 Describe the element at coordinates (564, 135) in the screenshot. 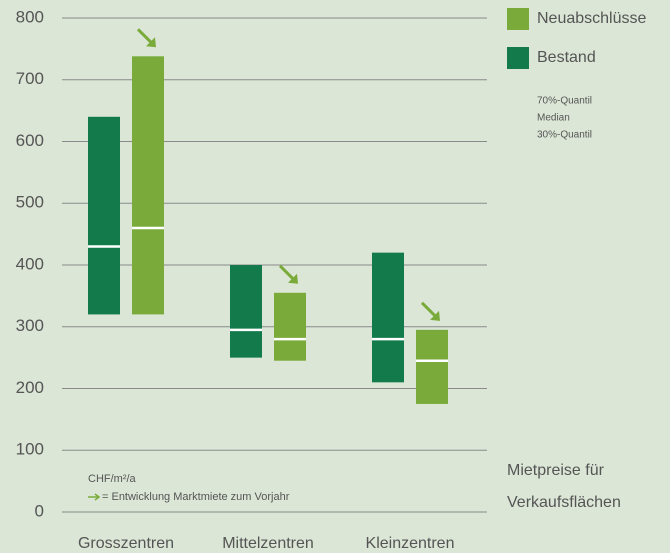

I see `quantile-label: 30%-Quantil` at that location.